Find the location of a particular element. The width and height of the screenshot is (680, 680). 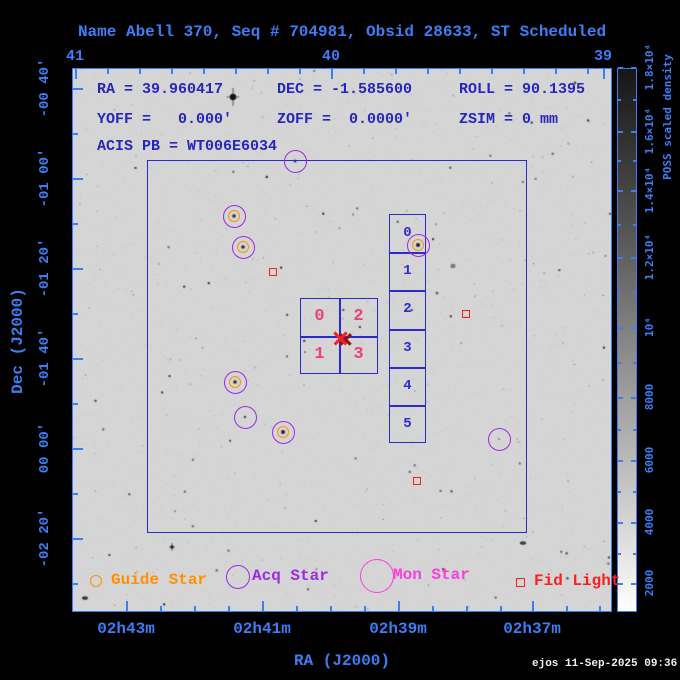

acis-s-chip-label: 5 is located at coordinates (407, 423).